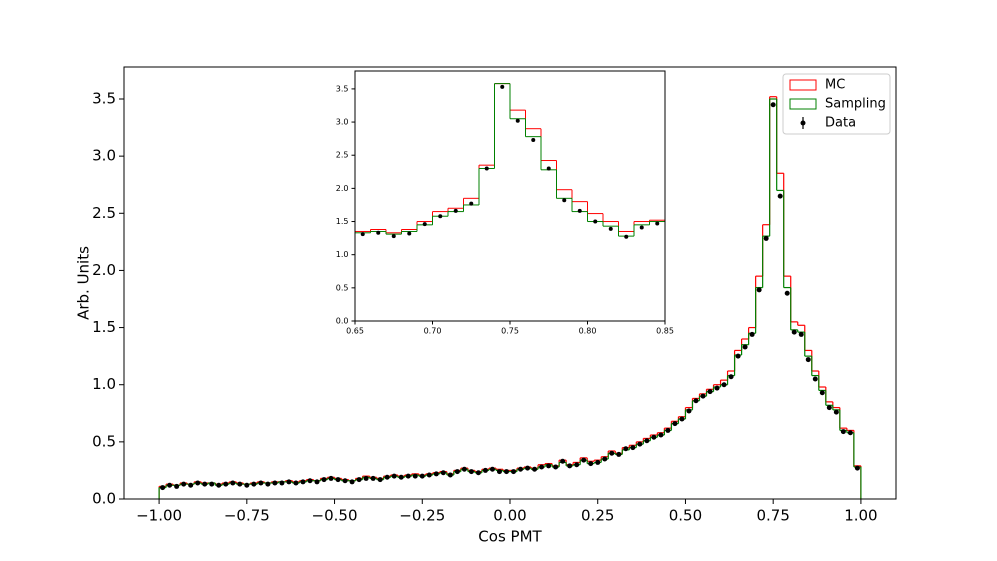 The height and width of the screenshot is (561, 997). I want to click on x-tick-label: 0.80, so click(588, 330).